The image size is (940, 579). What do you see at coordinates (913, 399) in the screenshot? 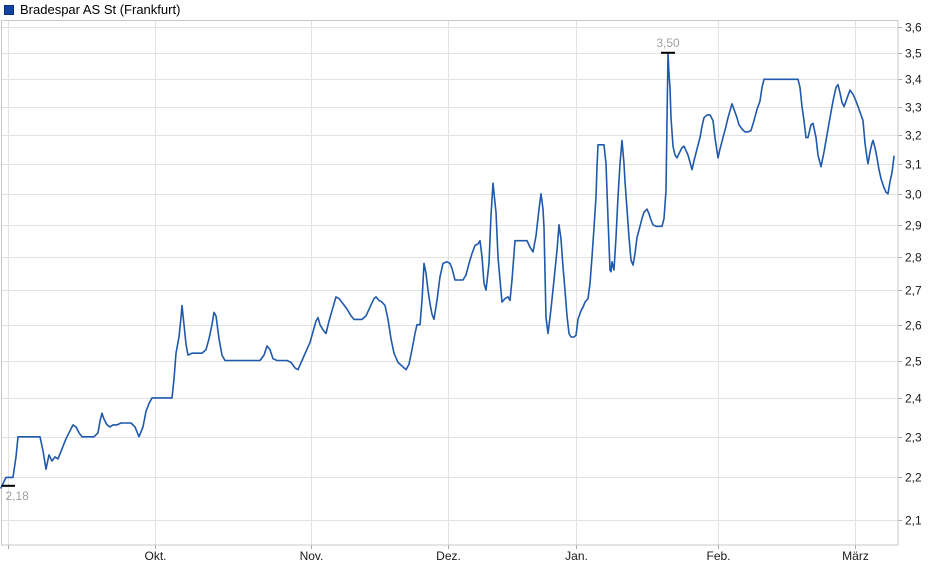
I see `y-axis-label: 2,4` at bounding box center [913, 399].